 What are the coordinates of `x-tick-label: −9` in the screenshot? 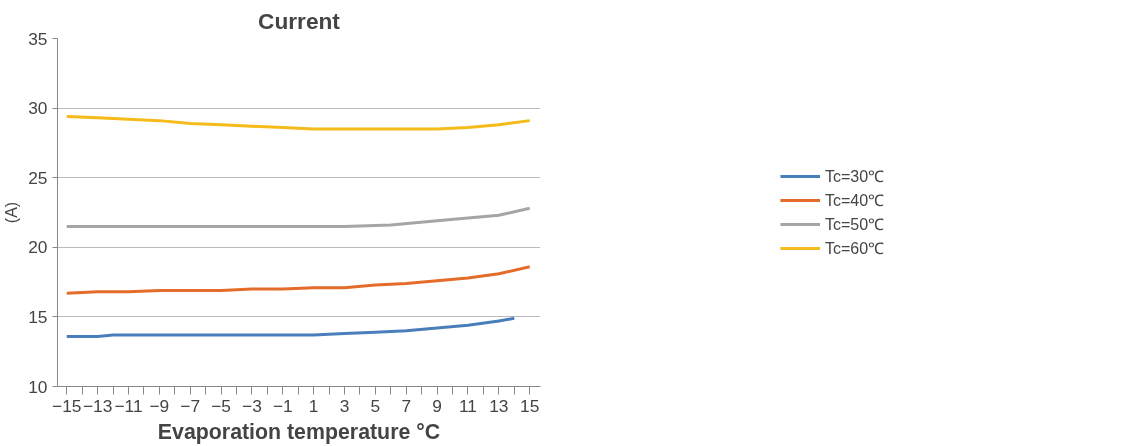 It's located at (159, 405).